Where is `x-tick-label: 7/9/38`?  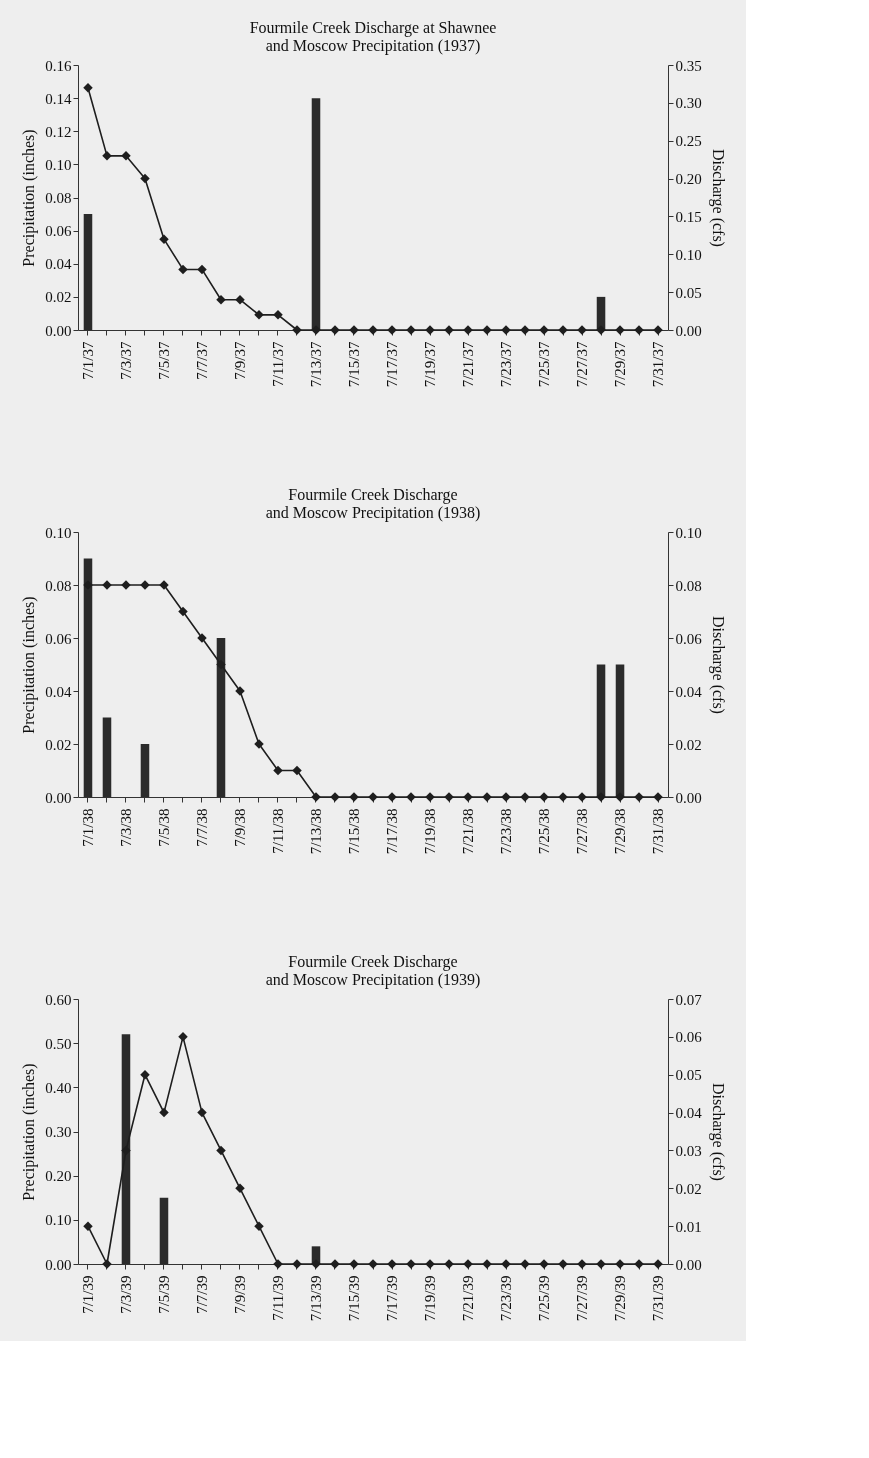
x-tick-label: 7/9/38 is located at coordinates (239, 827).